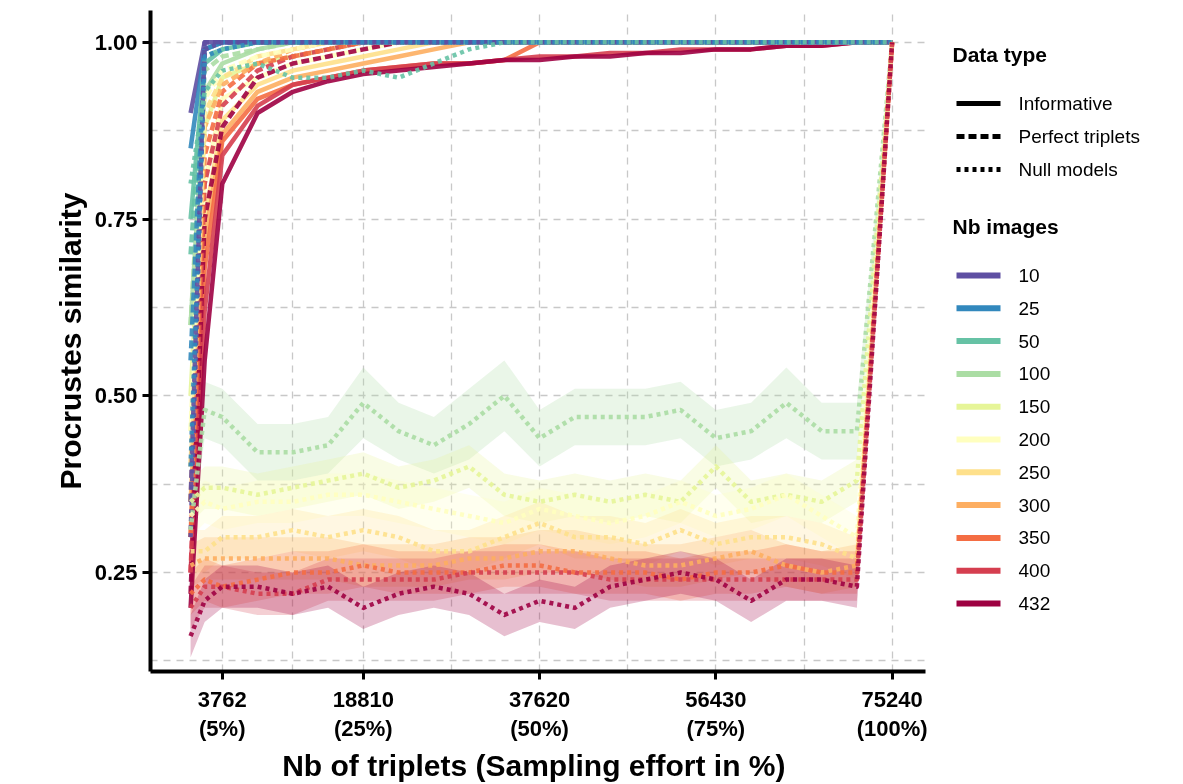 The image size is (1183, 784). Describe the element at coordinates (222, 728) in the screenshot. I see `x2-tick-label: (5%)` at that location.